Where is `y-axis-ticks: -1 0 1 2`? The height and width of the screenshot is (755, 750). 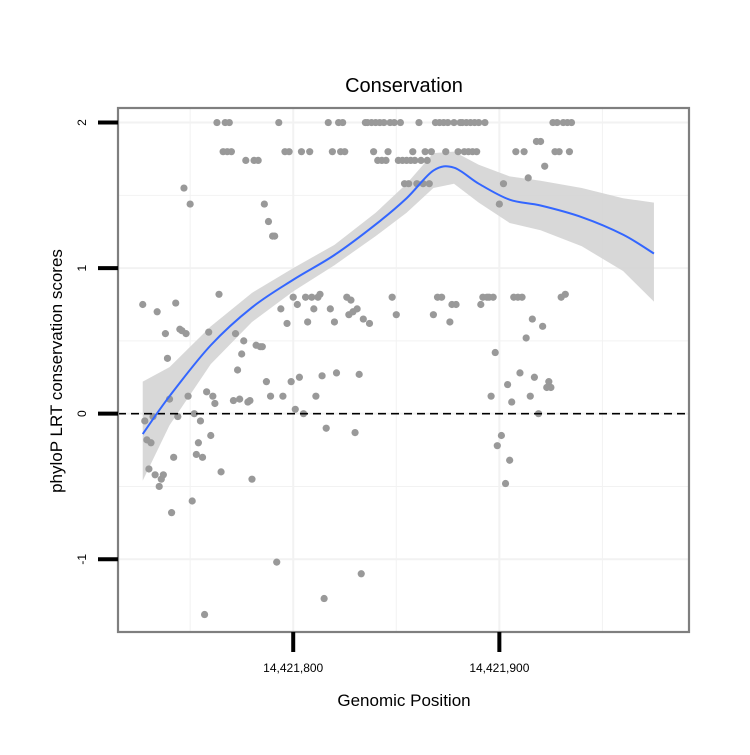 y-axis-ticks: -1 0 1 2 is located at coordinates (96, 342).